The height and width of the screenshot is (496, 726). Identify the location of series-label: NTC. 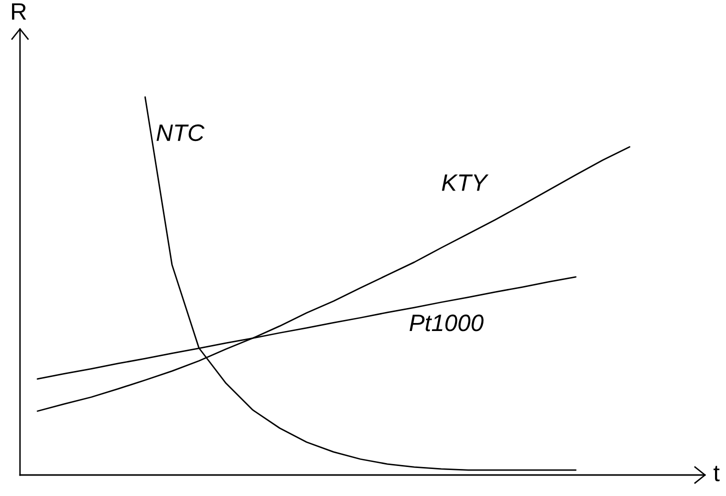
(180, 133).